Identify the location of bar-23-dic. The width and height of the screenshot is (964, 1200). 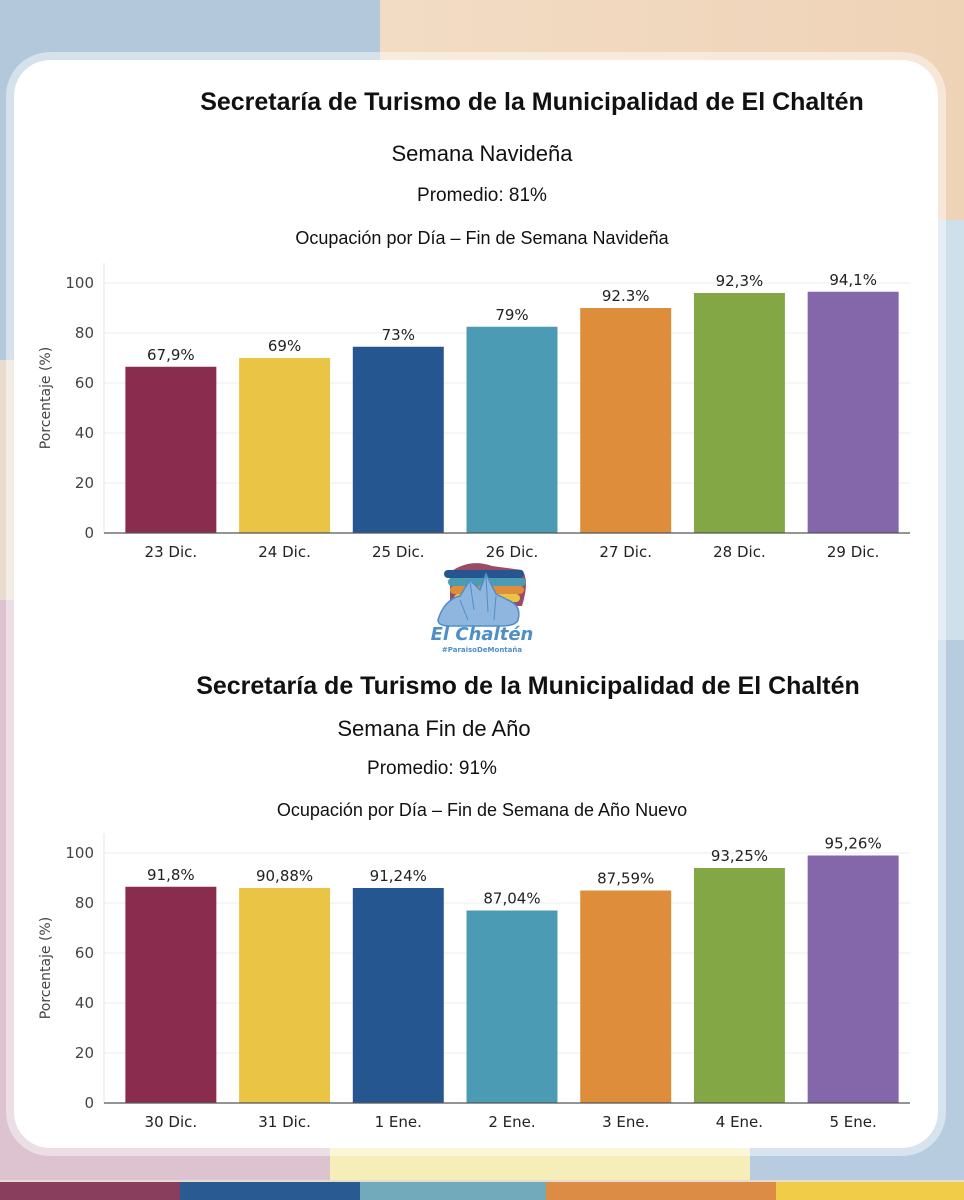
(171, 449).